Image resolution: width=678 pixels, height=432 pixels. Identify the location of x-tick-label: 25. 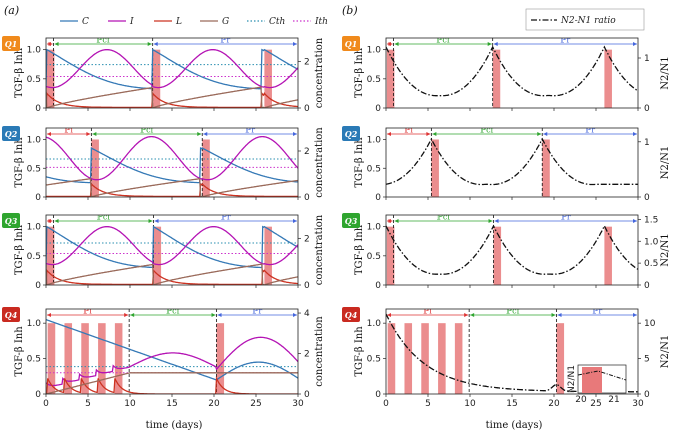
(255, 404).